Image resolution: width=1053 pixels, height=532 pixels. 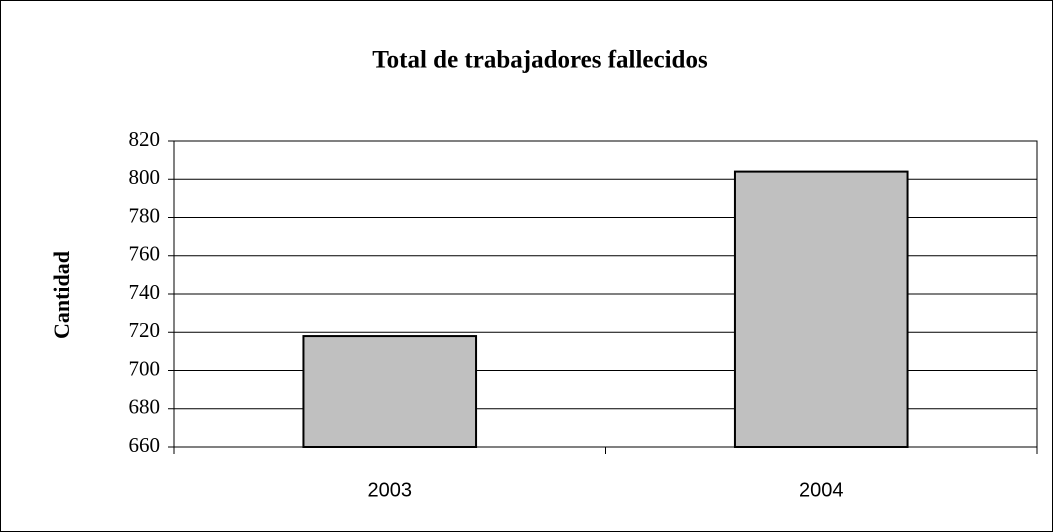 I want to click on y-tick-label: 780, so click(x=145, y=215).